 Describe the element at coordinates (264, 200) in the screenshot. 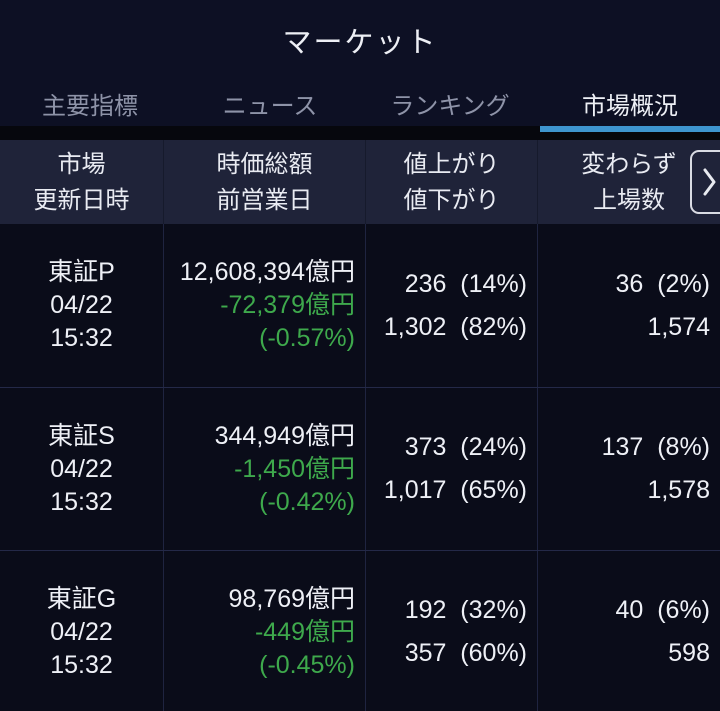

I see `header-line: 前営業日` at that location.